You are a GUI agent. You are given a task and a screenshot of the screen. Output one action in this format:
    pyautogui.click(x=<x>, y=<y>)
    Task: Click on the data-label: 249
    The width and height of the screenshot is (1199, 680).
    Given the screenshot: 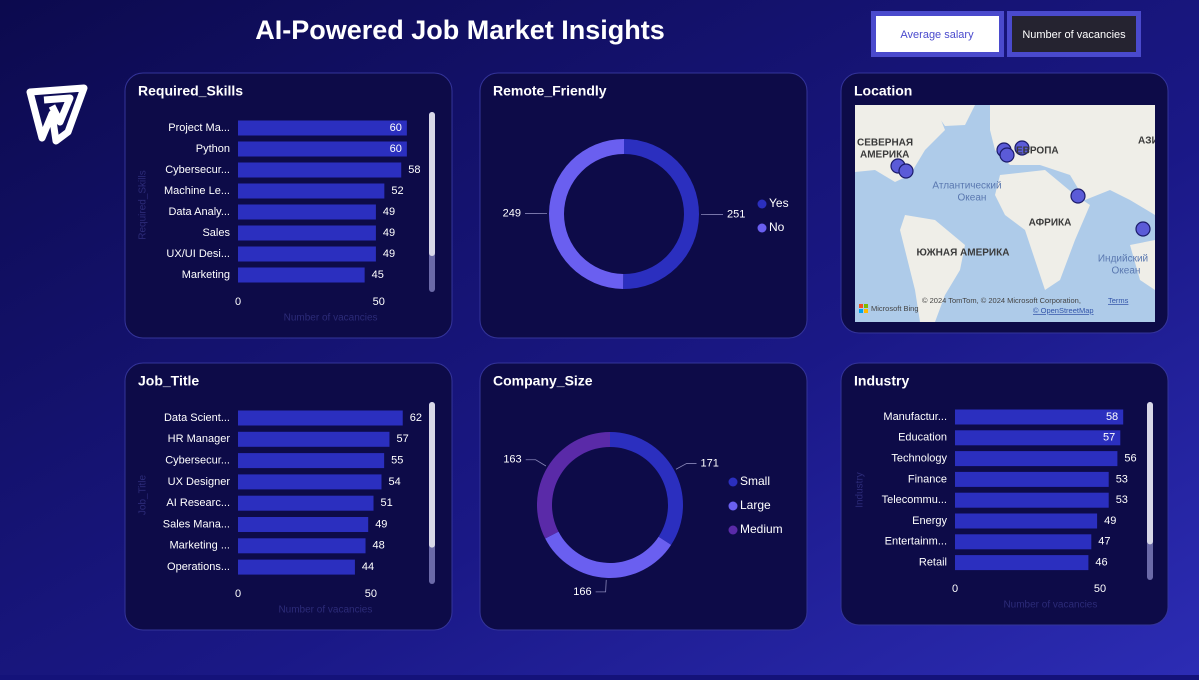 What is the action you would take?
    pyautogui.click(x=512, y=213)
    